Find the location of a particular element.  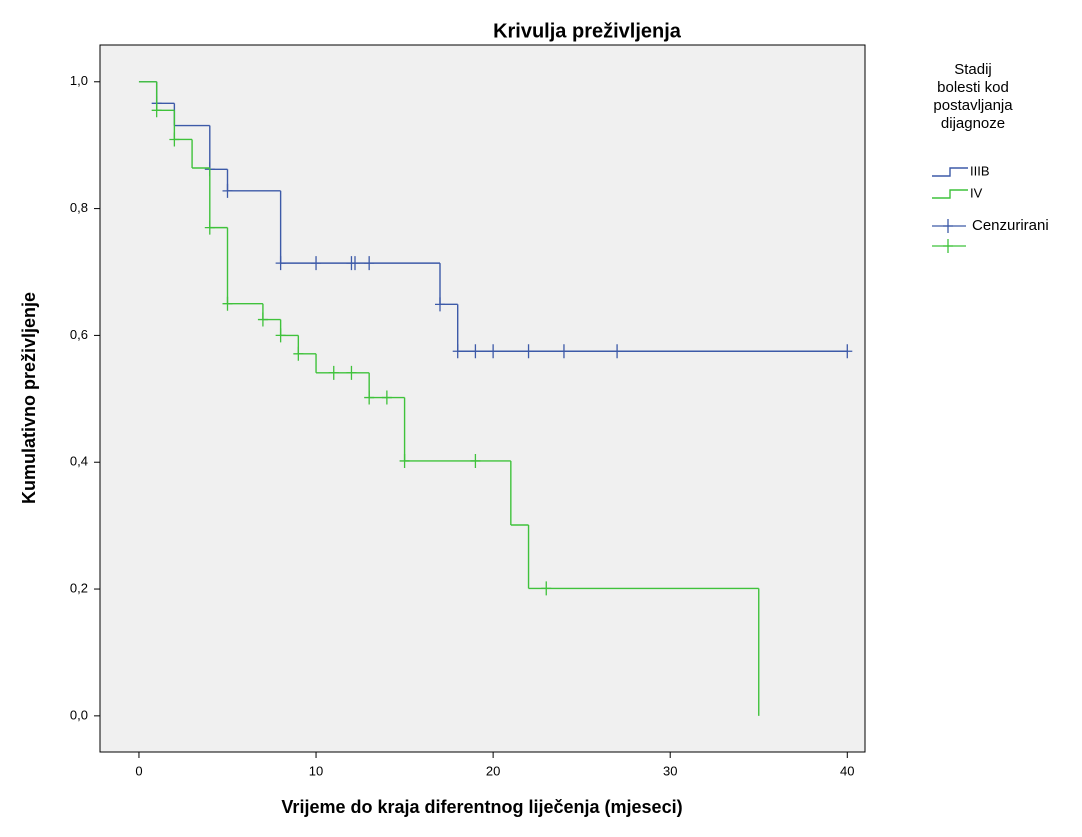

y-axis-label: Kumulativno preživljenje is located at coordinates (29, 398).